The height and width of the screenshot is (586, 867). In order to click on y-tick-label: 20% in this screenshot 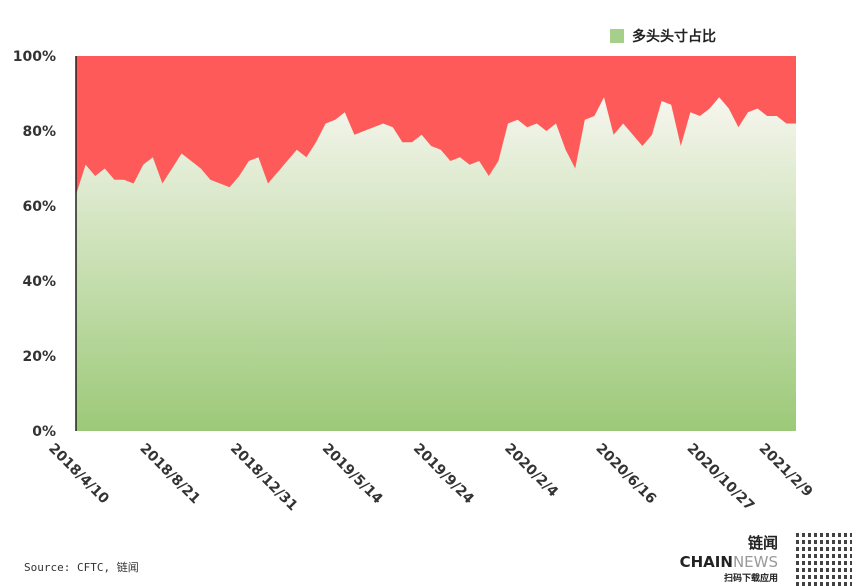, I will do `click(39, 357)`.